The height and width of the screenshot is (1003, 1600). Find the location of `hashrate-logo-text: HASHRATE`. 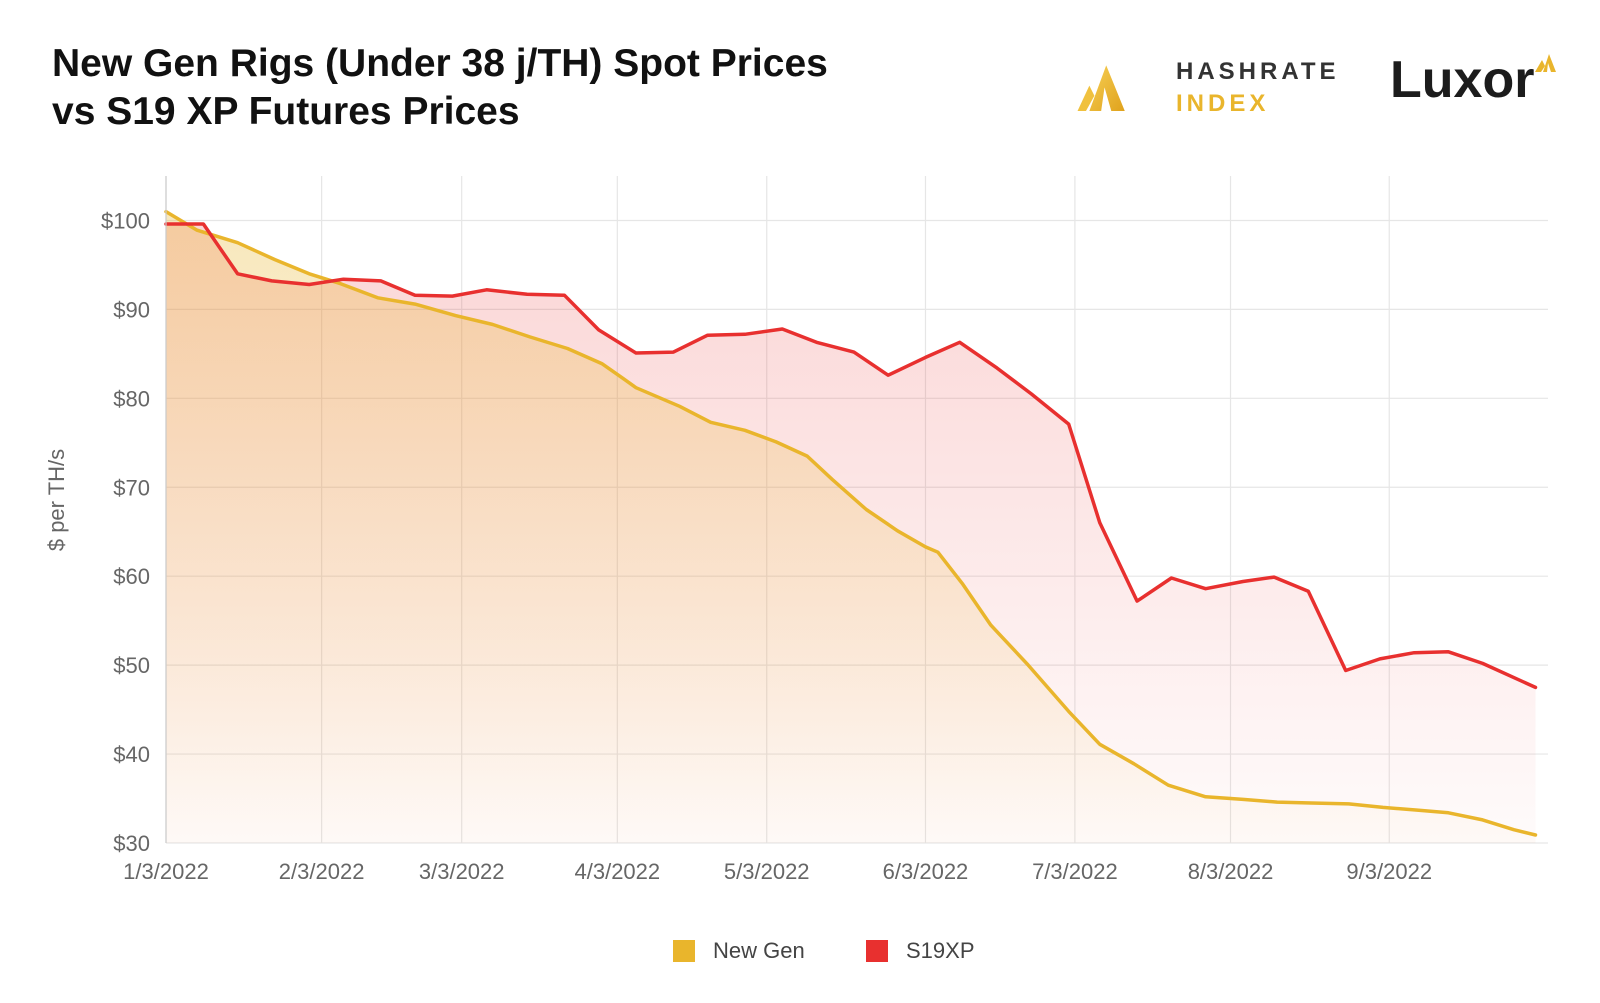

hashrate-logo-text: HASHRATE is located at coordinates (1258, 71).